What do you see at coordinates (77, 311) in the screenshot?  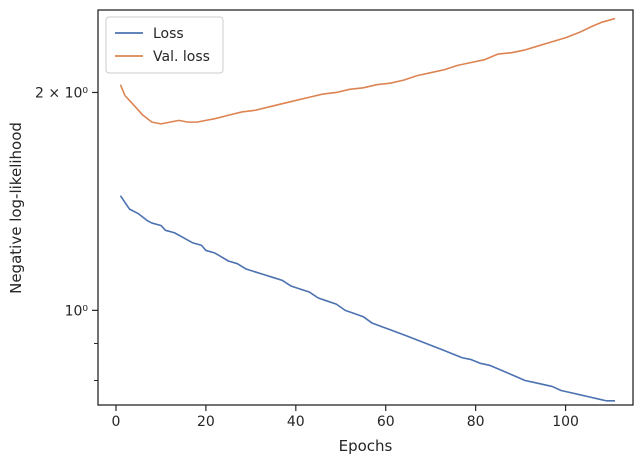 I see `y-tick-label: 10⁰` at bounding box center [77, 311].